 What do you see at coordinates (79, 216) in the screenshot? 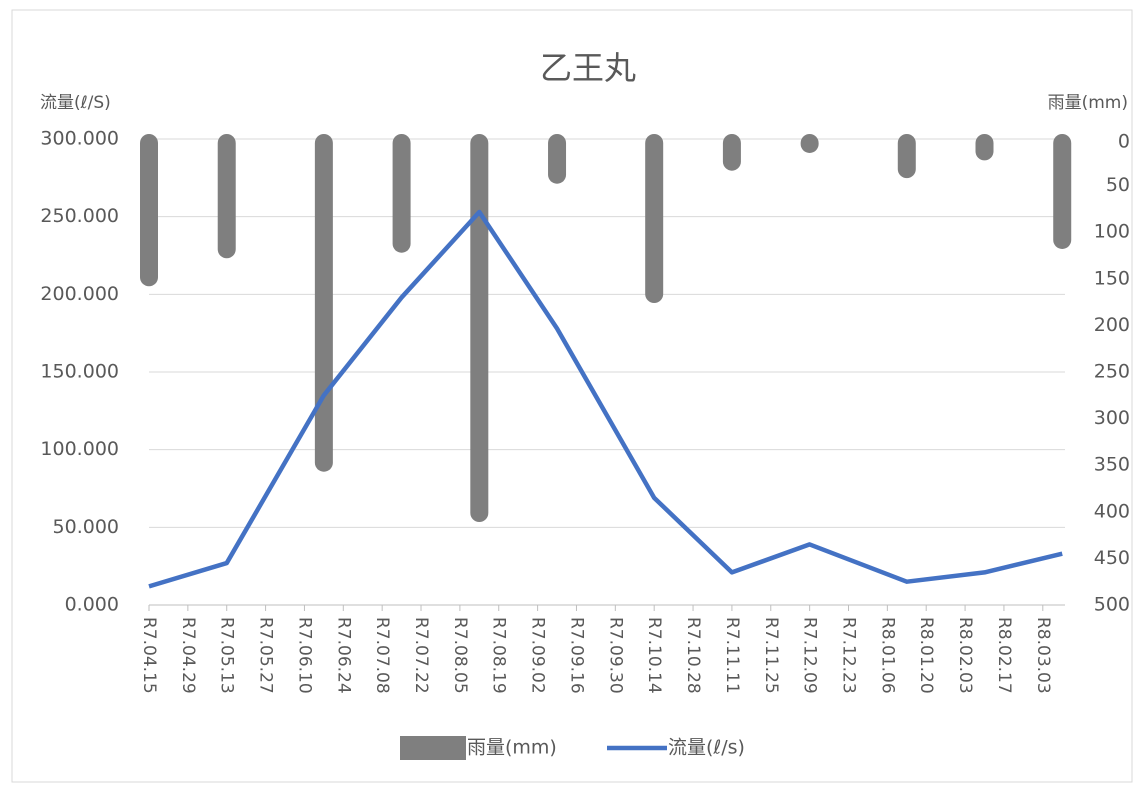
I see `y-tick-label: 250.000` at bounding box center [79, 216].